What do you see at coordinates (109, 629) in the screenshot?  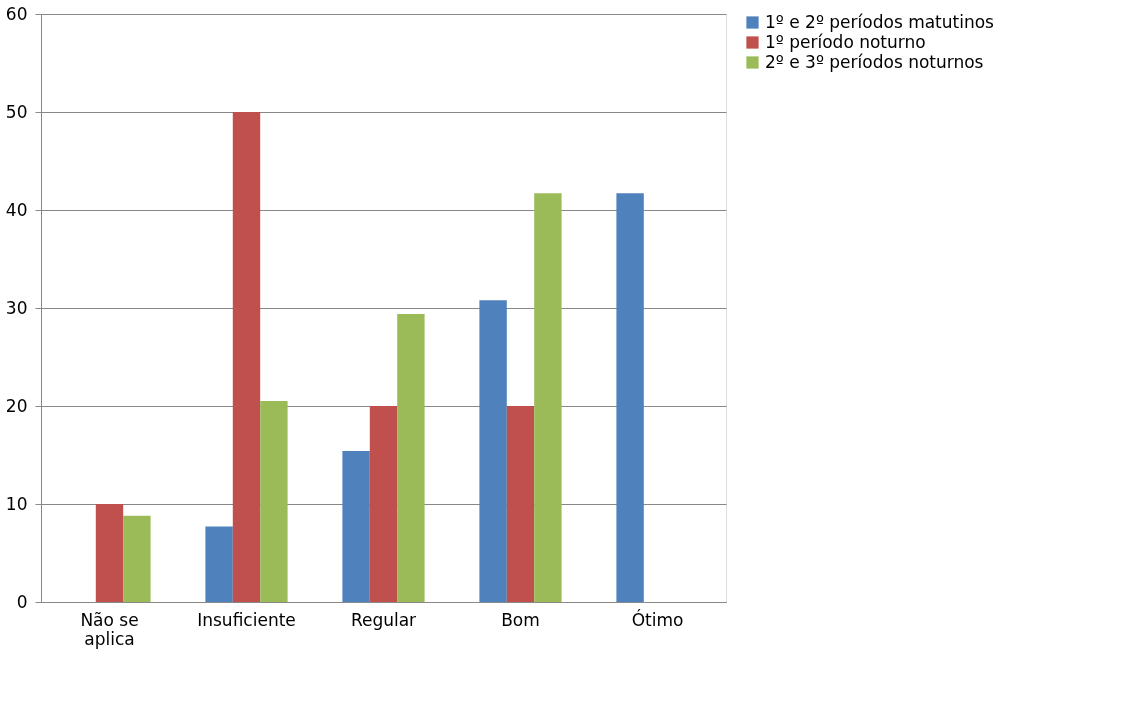 I see `x-tick-label: Não se aplica` at bounding box center [109, 629].